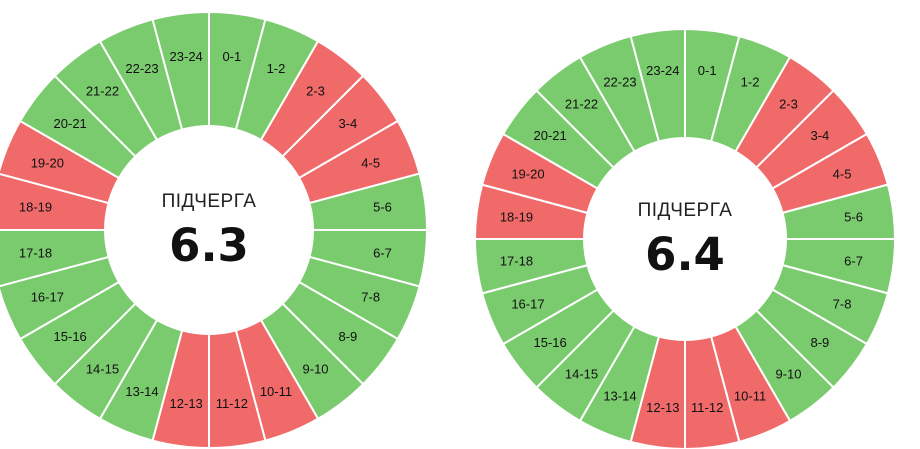  What do you see at coordinates (750, 93) in the screenshot?
I see `hour-segment: 1-2` at bounding box center [750, 93].